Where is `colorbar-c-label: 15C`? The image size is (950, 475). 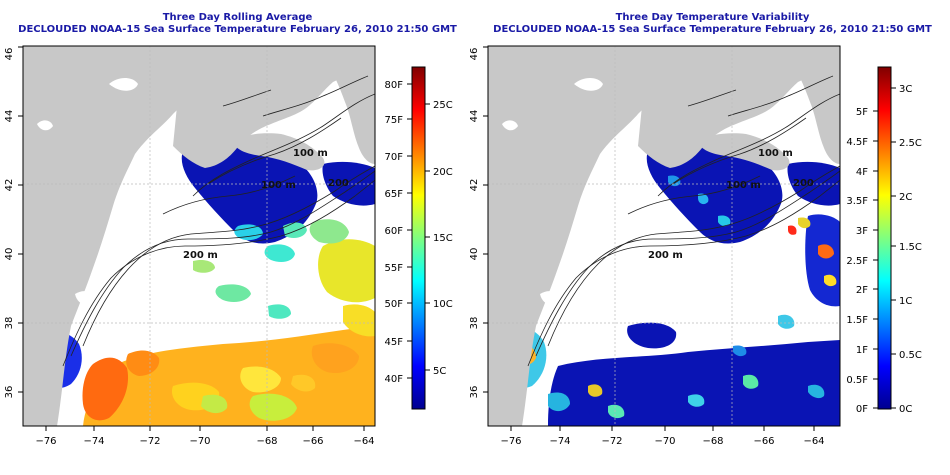
colorbar-c-label: 15C is located at coordinates (443, 238).